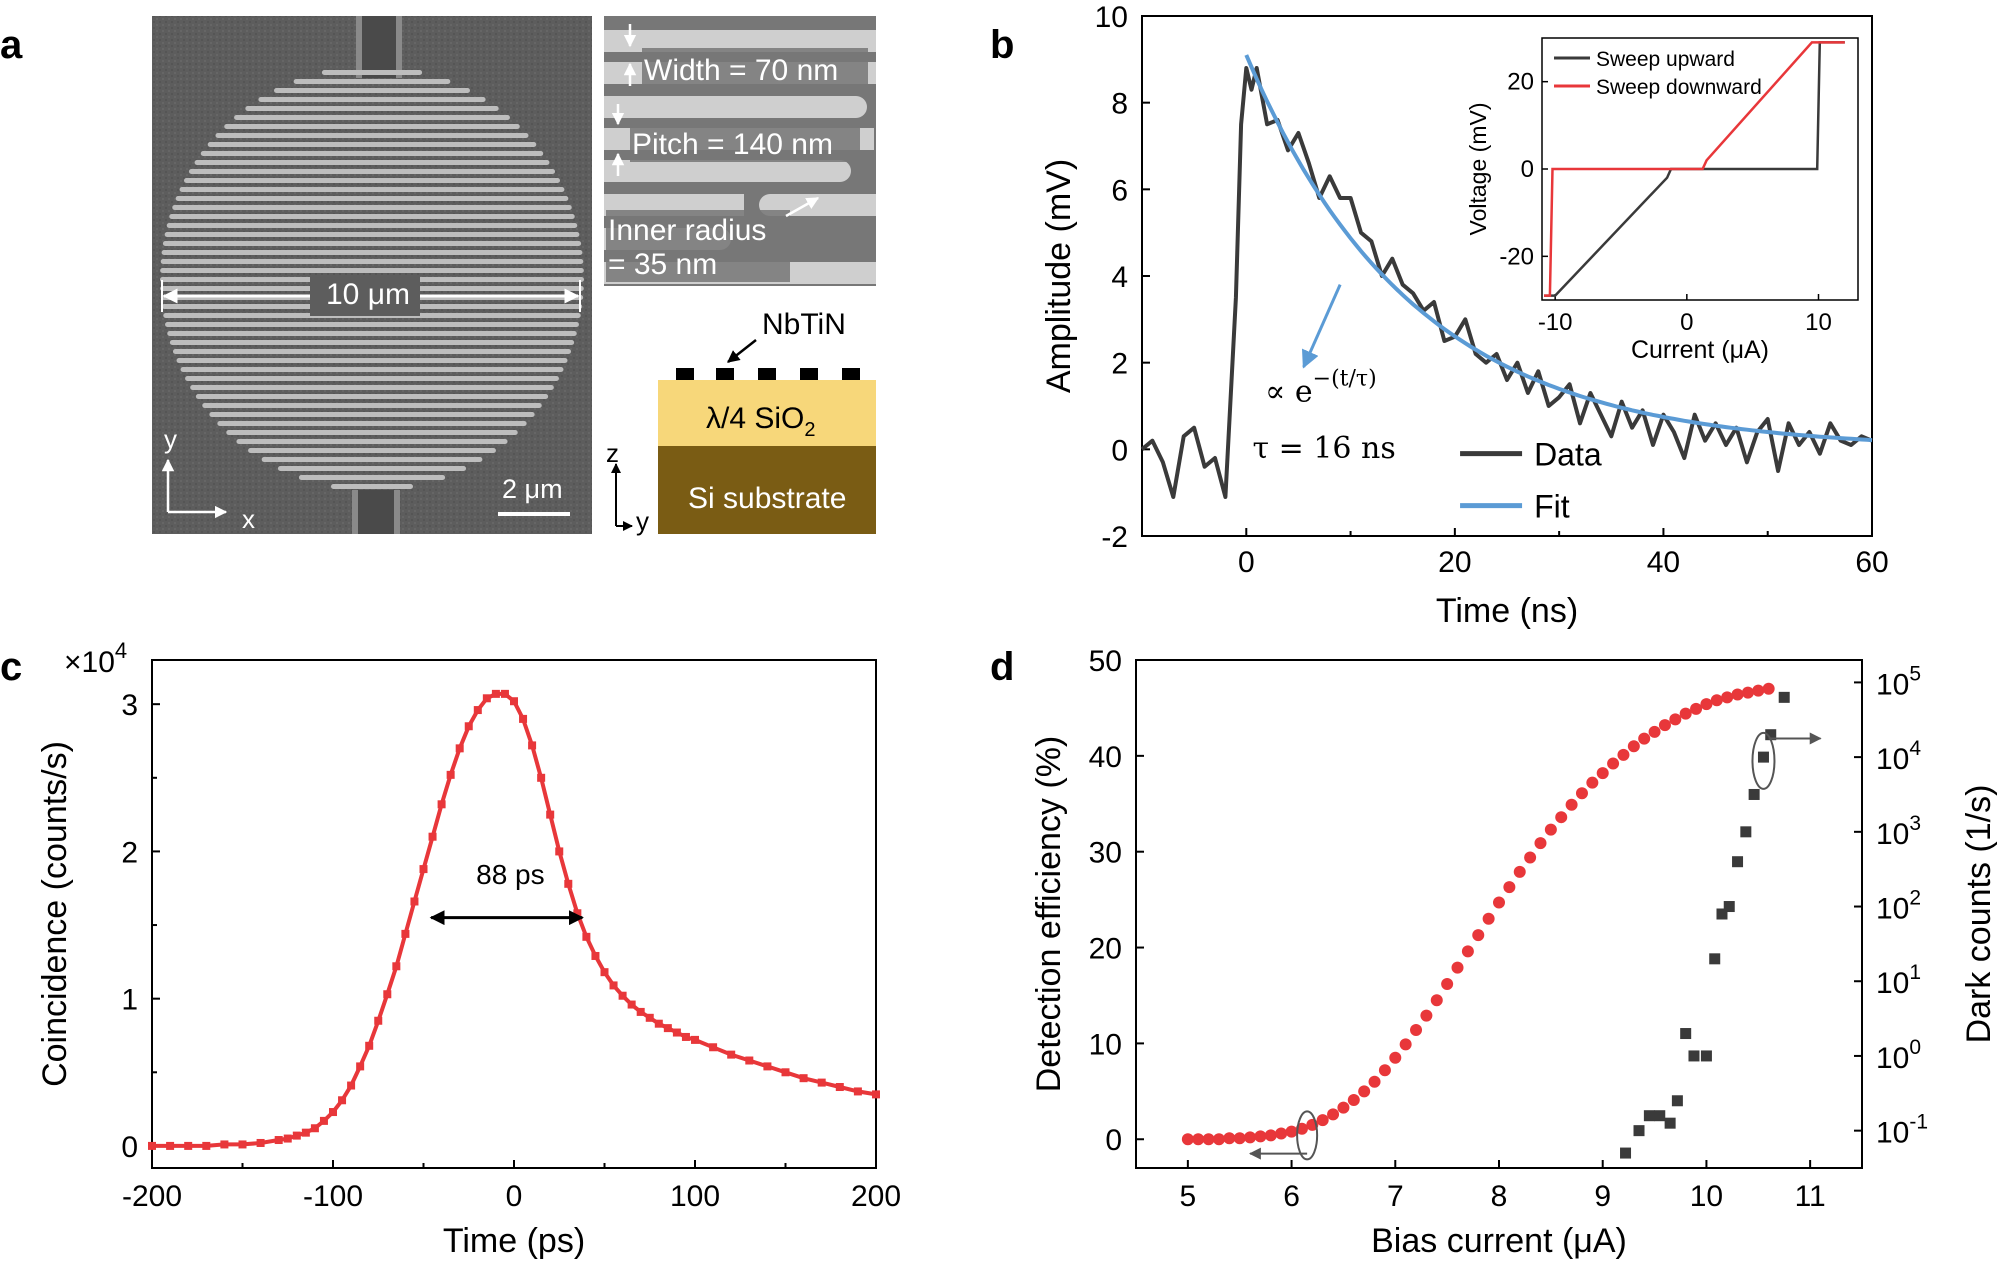 The width and height of the screenshot is (2006, 1264). Describe the element at coordinates (1871, 562) in the screenshot. I see `chart-b-xtick-label: 60` at that location.